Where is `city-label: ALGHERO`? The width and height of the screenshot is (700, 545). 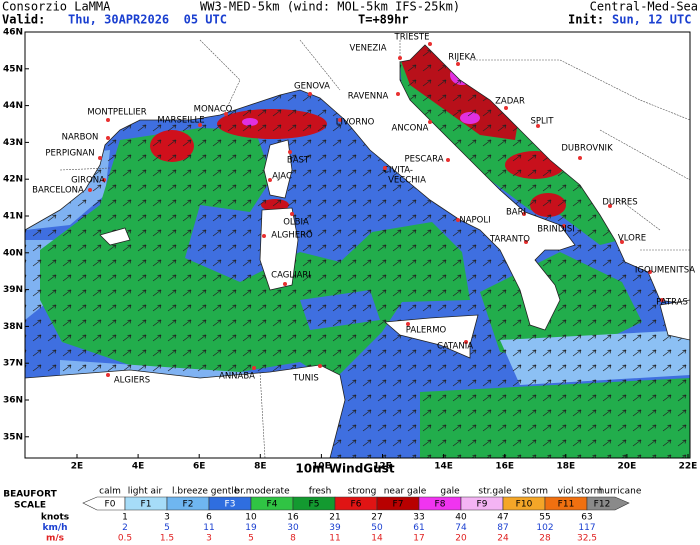 city-label: ALGHERO is located at coordinates (292, 236).